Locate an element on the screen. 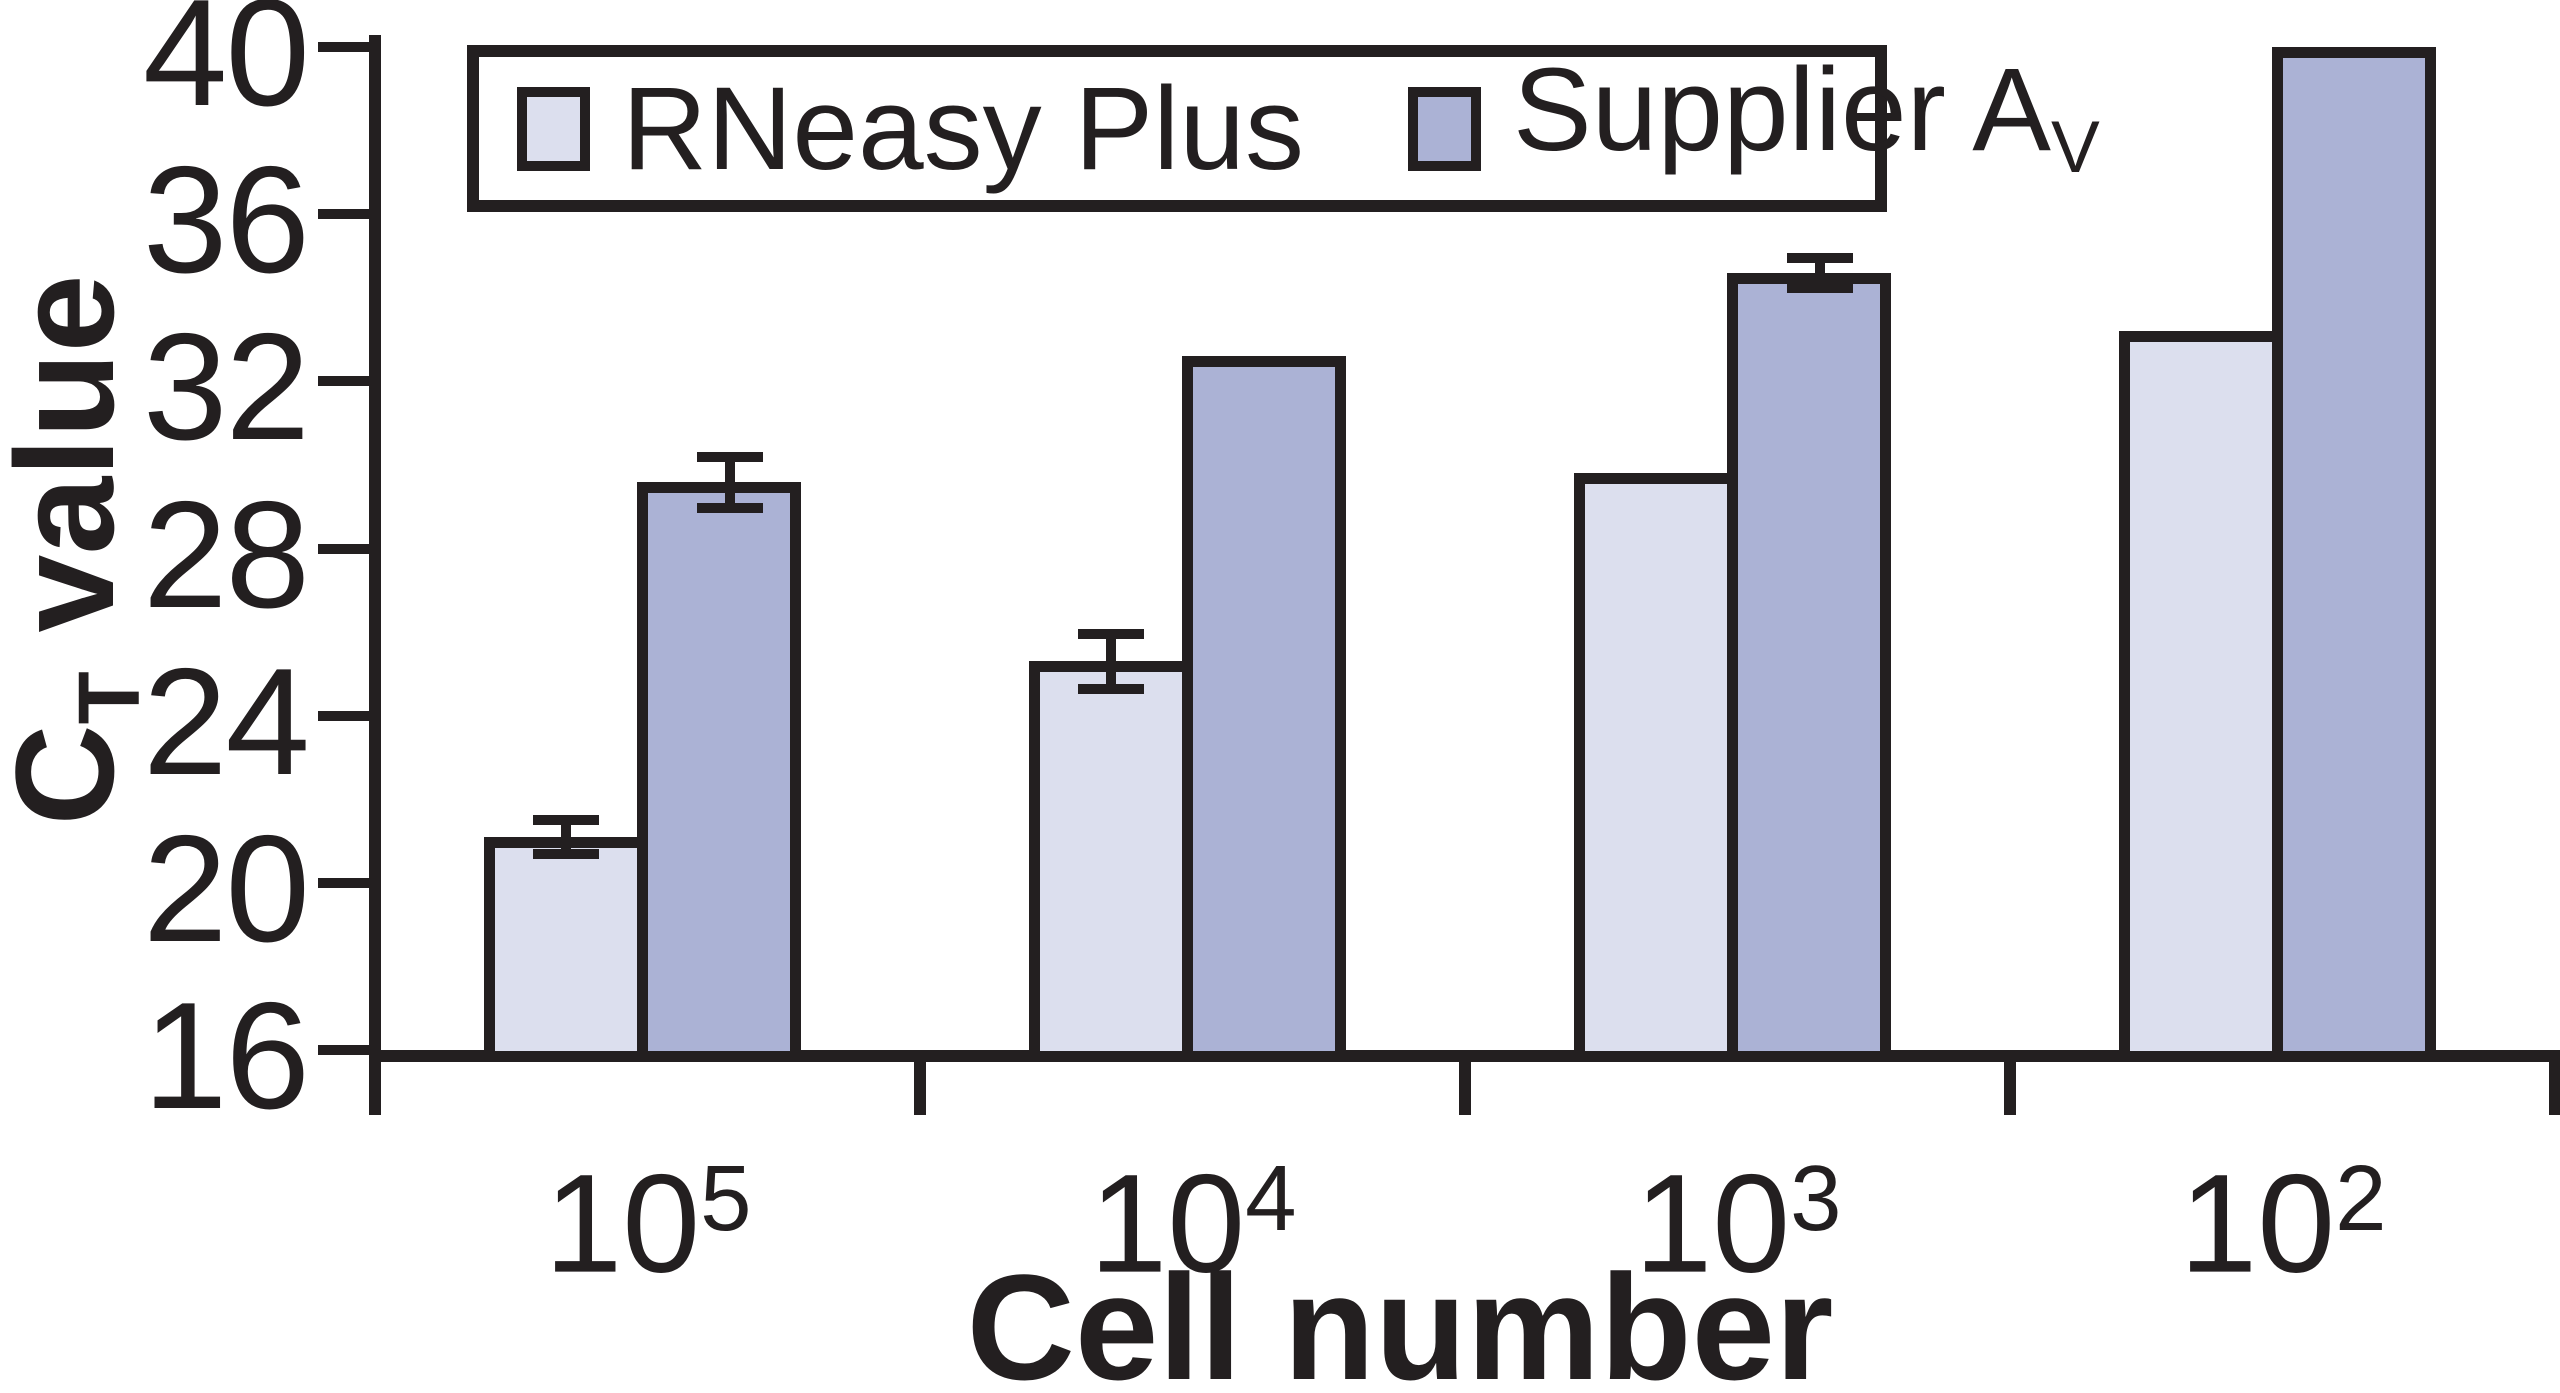 This screenshot has width=2560, height=1393. y-tick-label: 28 is located at coordinates (226, 554).